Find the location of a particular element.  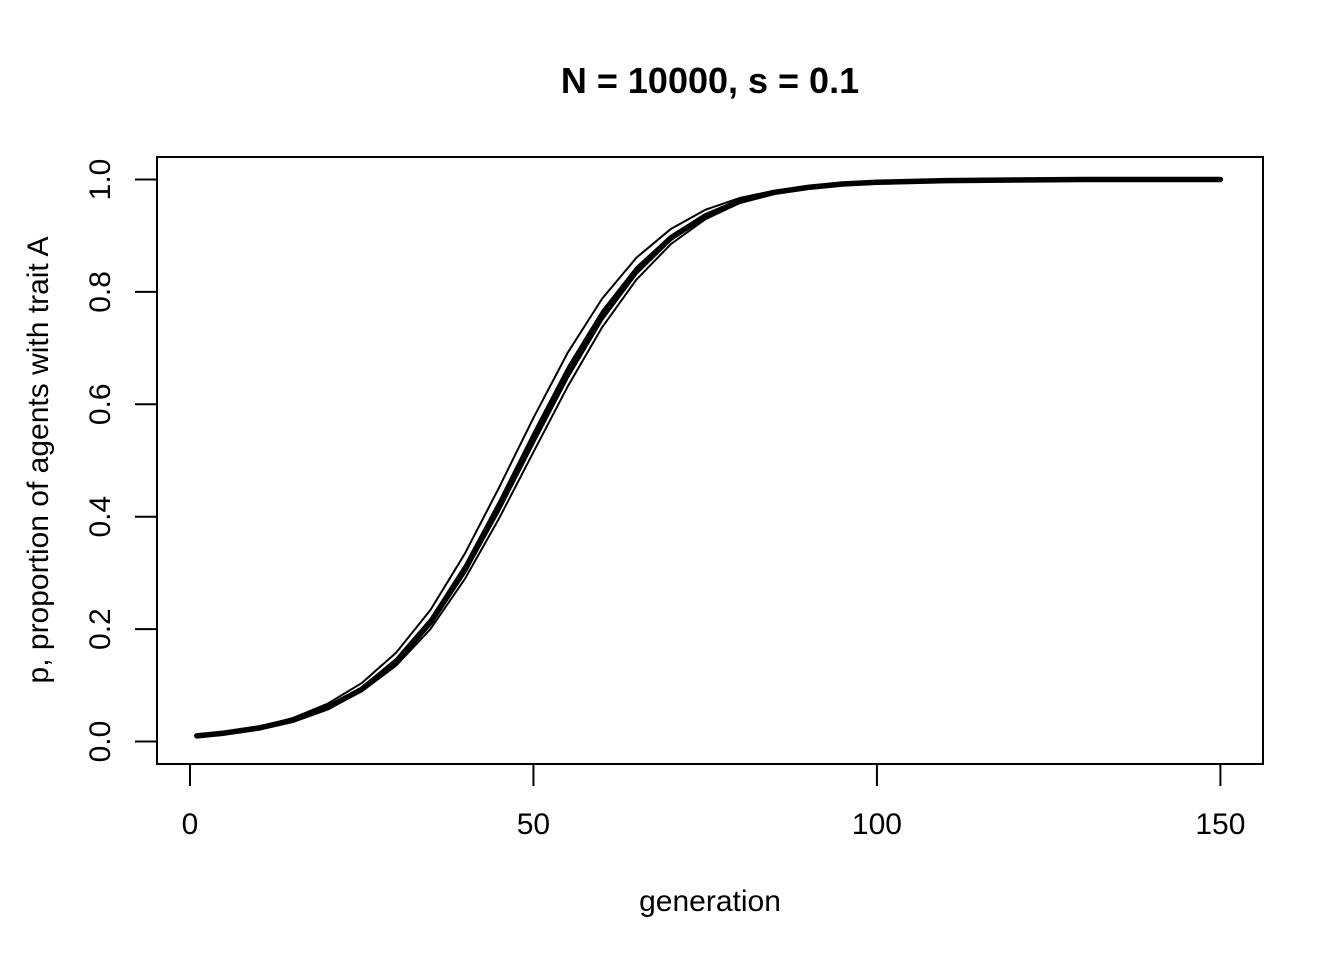

y-tick-label: 1.0 is located at coordinates (100, 180).